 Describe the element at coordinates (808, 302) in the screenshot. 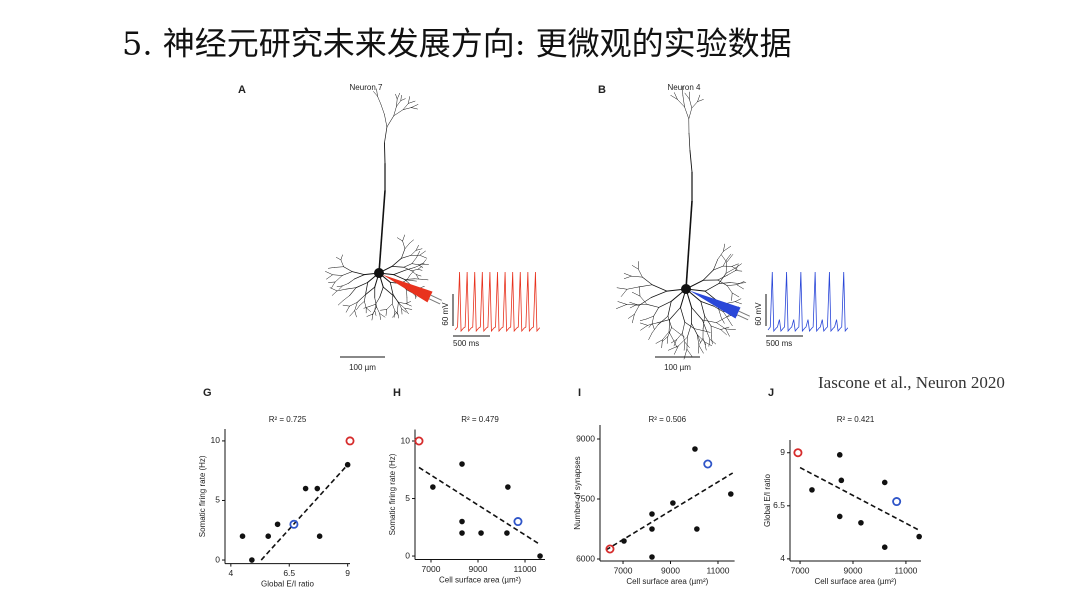

I see `voltage-trace` at that location.